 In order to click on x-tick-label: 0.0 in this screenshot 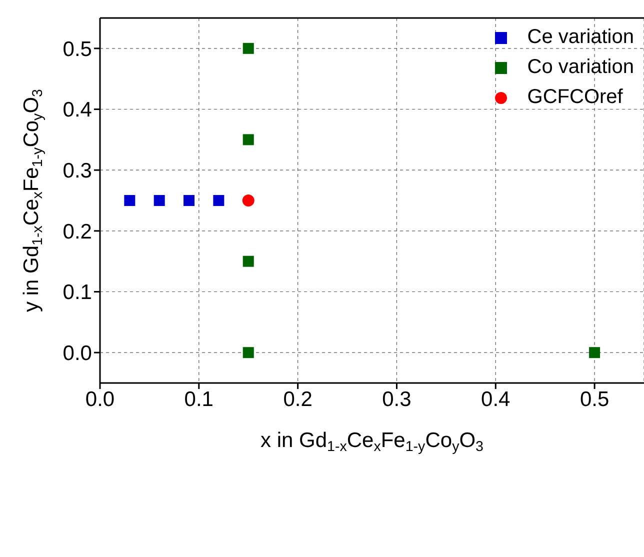, I will do `click(100, 399)`.